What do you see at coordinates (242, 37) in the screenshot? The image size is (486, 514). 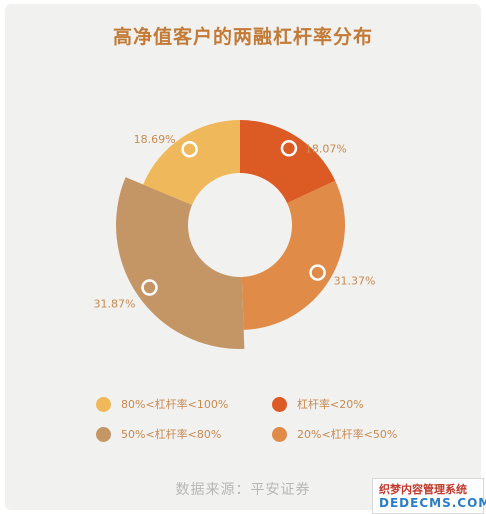 I see `chart-title: 高净值客户的两融杠杆率分布` at bounding box center [242, 37].